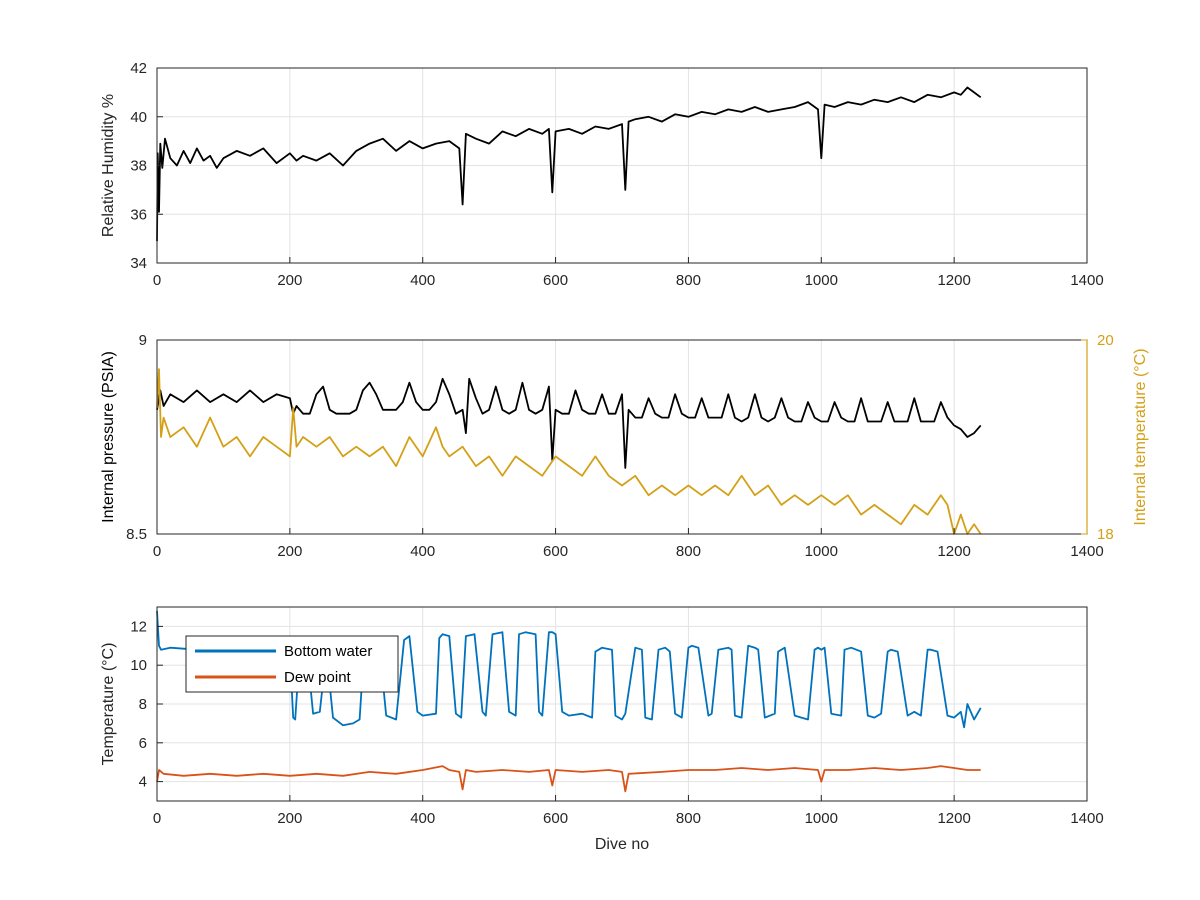  What do you see at coordinates (138, 665) in the screenshot?
I see `temperature-y-tick-label: 10` at bounding box center [138, 665].